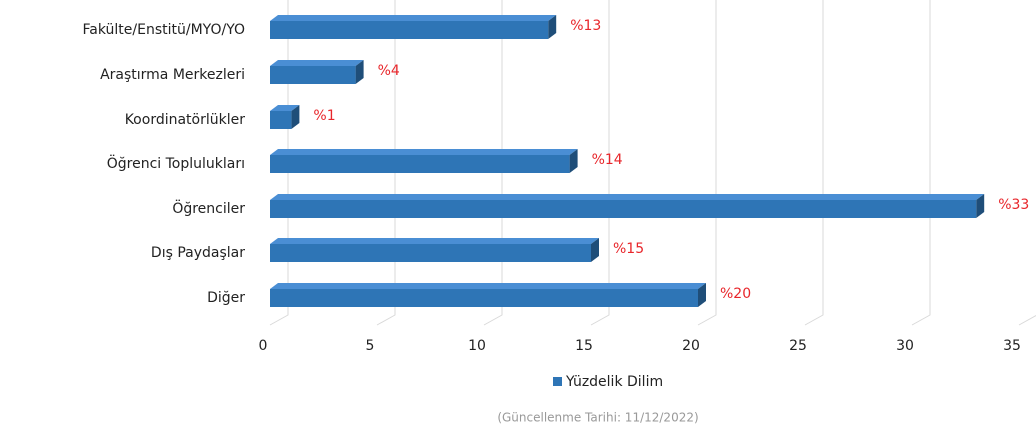 Image resolution: width=1036 pixels, height=433 pixels. Describe the element at coordinates (370, 346) in the screenshot. I see `x-tick-label: 5` at that location.